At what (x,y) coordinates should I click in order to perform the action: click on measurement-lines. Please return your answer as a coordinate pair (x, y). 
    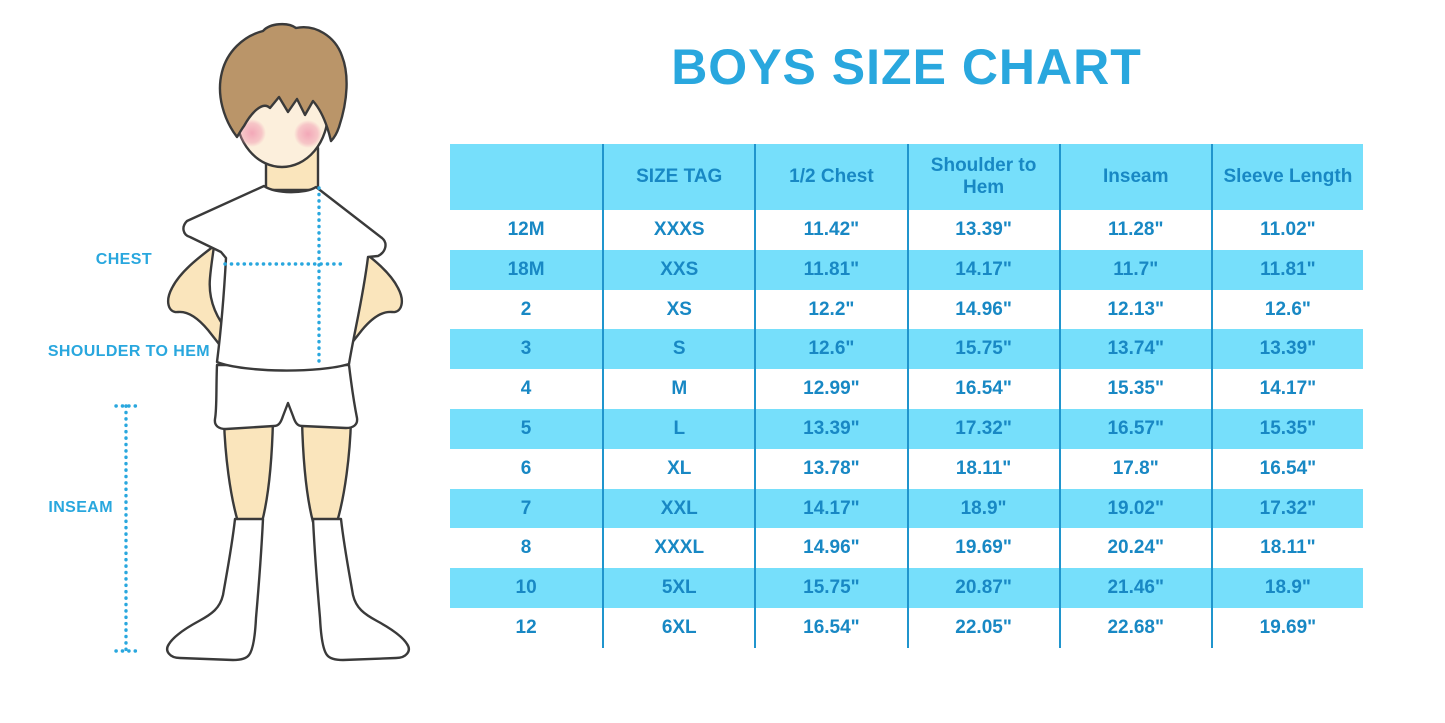
    Looking at the image, I should click on (230, 419).